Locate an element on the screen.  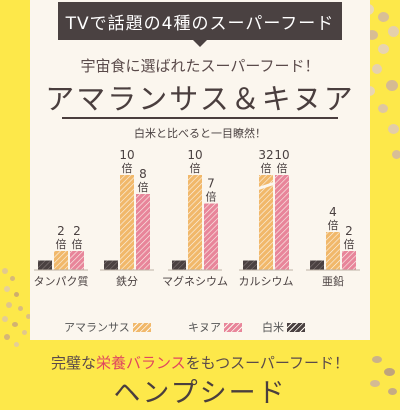
banner-text: TVで話題の4種のスーパーフード is located at coordinates (200, 23).